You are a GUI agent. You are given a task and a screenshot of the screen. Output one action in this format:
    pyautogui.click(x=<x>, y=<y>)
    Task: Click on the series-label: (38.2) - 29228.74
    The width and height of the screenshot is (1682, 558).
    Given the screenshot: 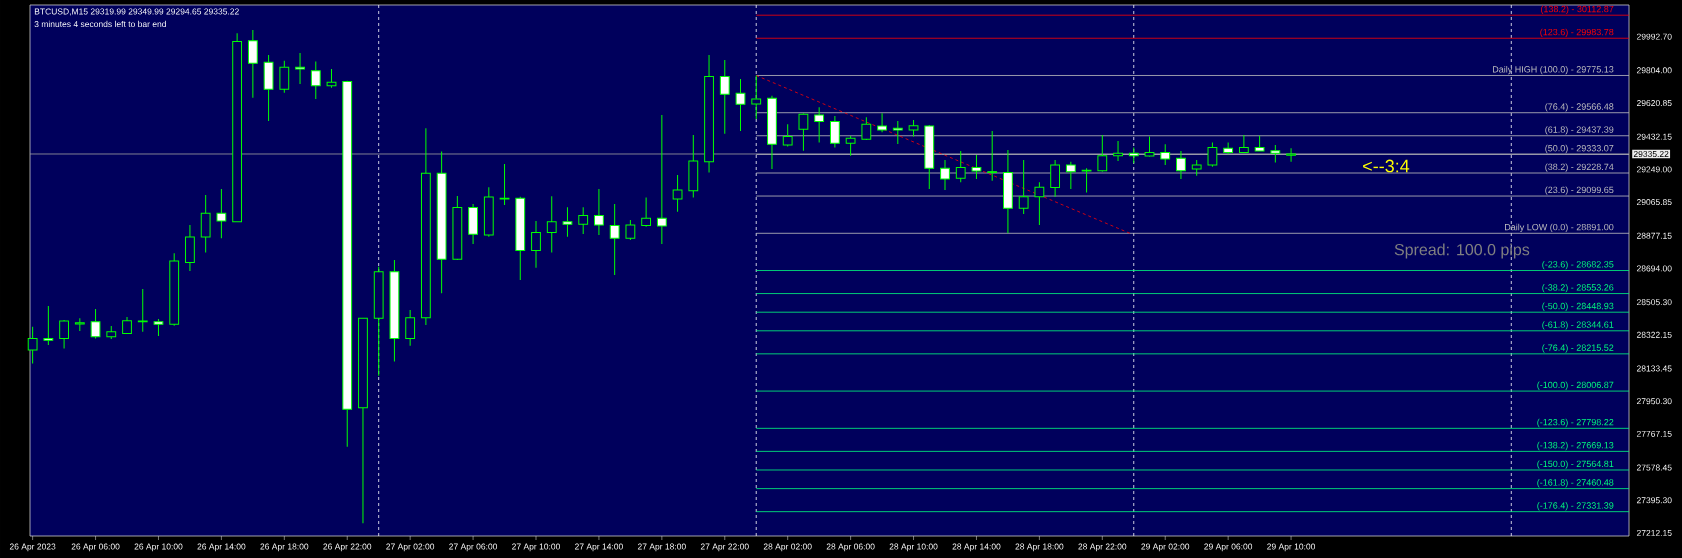 What is the action you would take?
    pyautogui.click(x=1579, y=167)
    